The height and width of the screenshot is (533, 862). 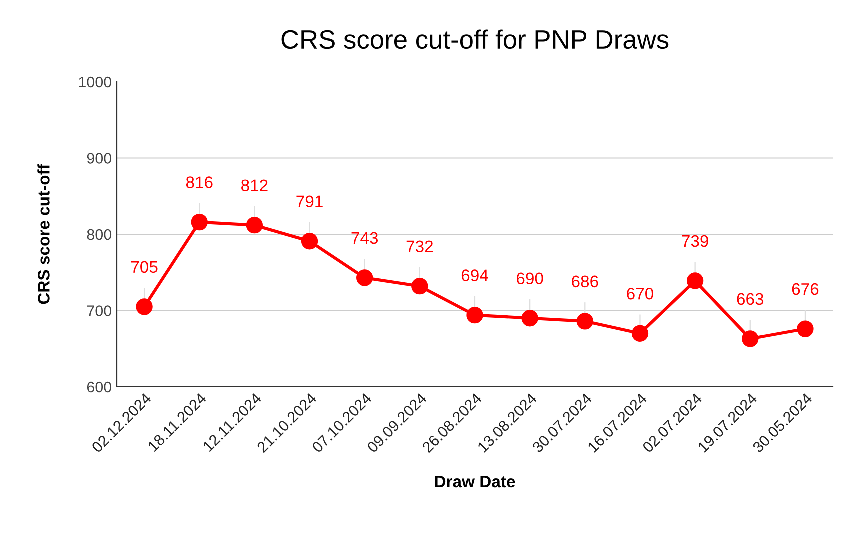 What do you see at coordinates (695, 241) in the screenshot?
I see `data-label: 739` at bounding box center [695, 241].